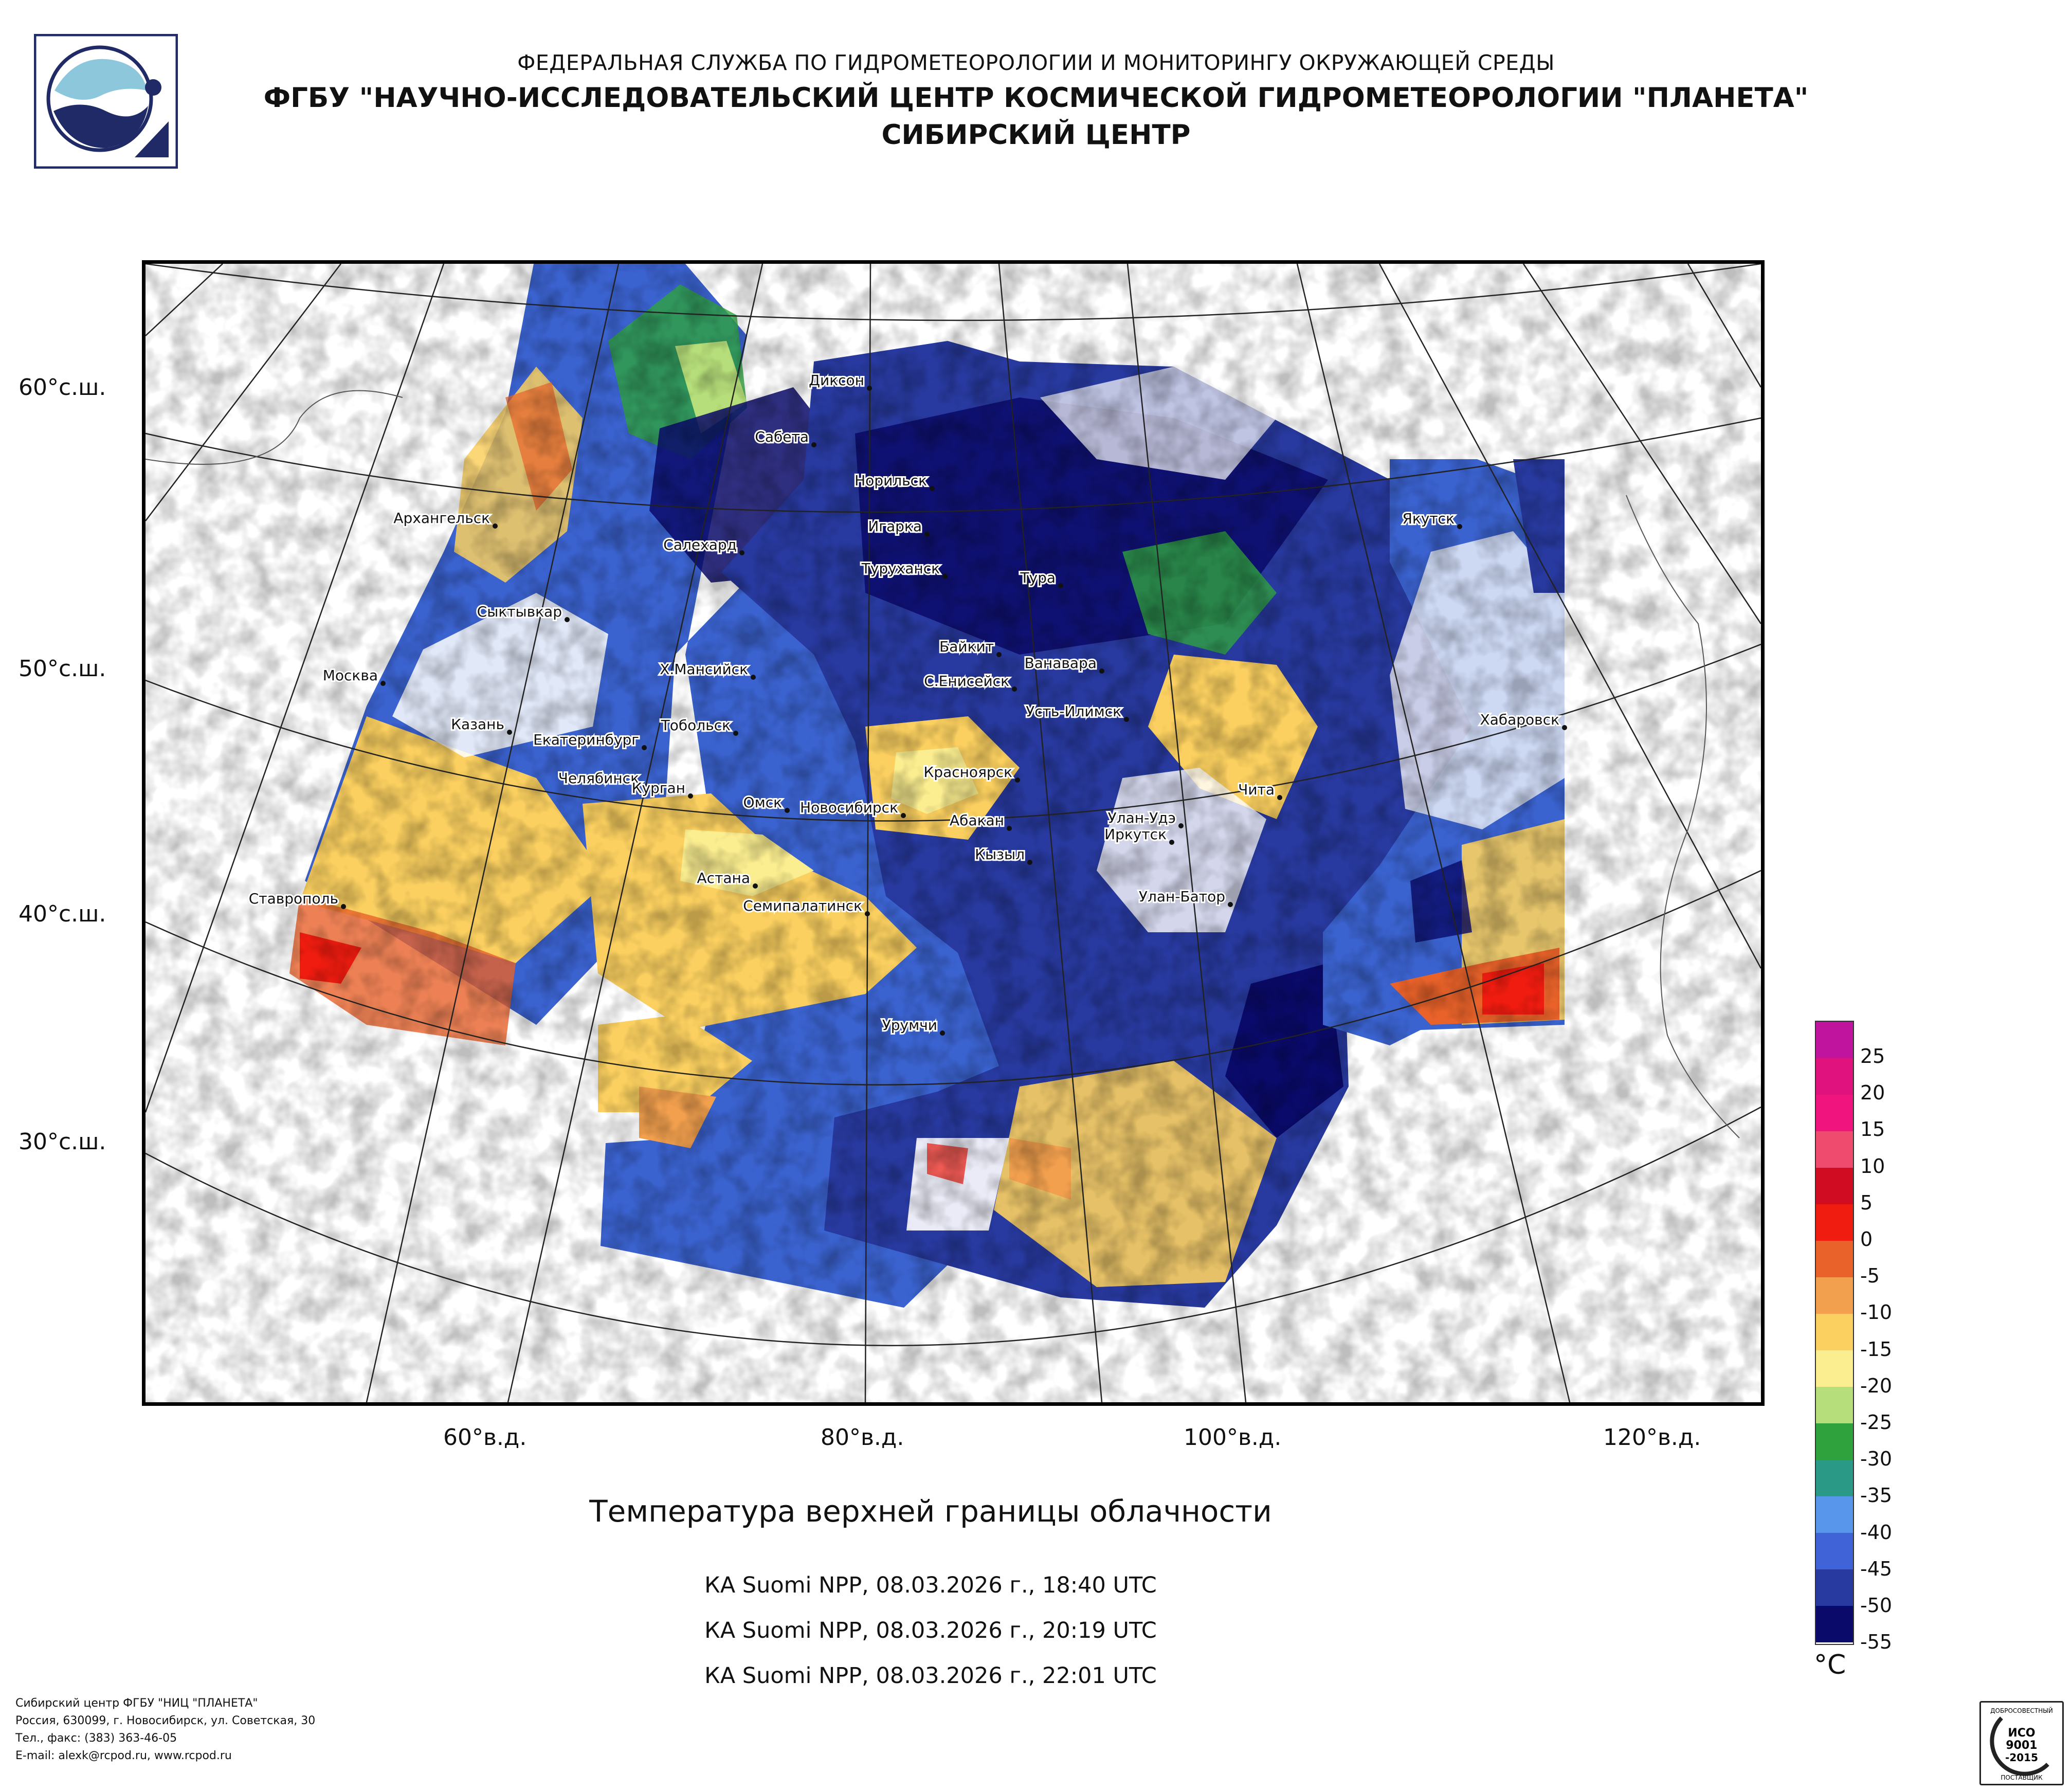 Image resolution: width=2072 pixels, height=1791 pixels. I want to click on legend-label: -30, so click(1876, 1459).